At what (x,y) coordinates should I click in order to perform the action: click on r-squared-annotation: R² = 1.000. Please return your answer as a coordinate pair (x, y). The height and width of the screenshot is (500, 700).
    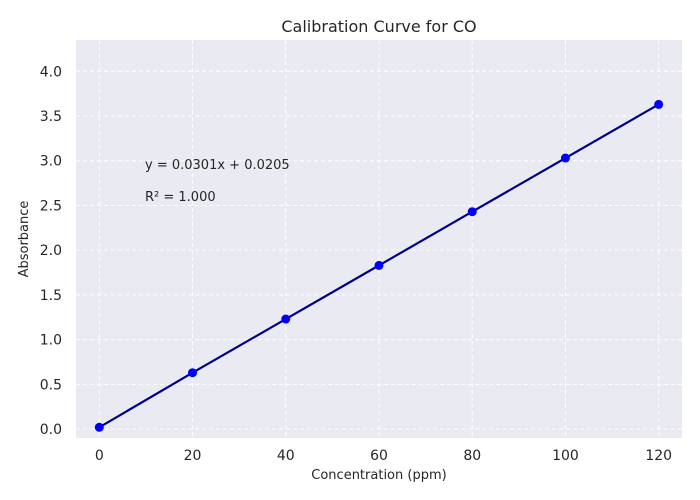
    Looking at the image, I should click on (180, 197).